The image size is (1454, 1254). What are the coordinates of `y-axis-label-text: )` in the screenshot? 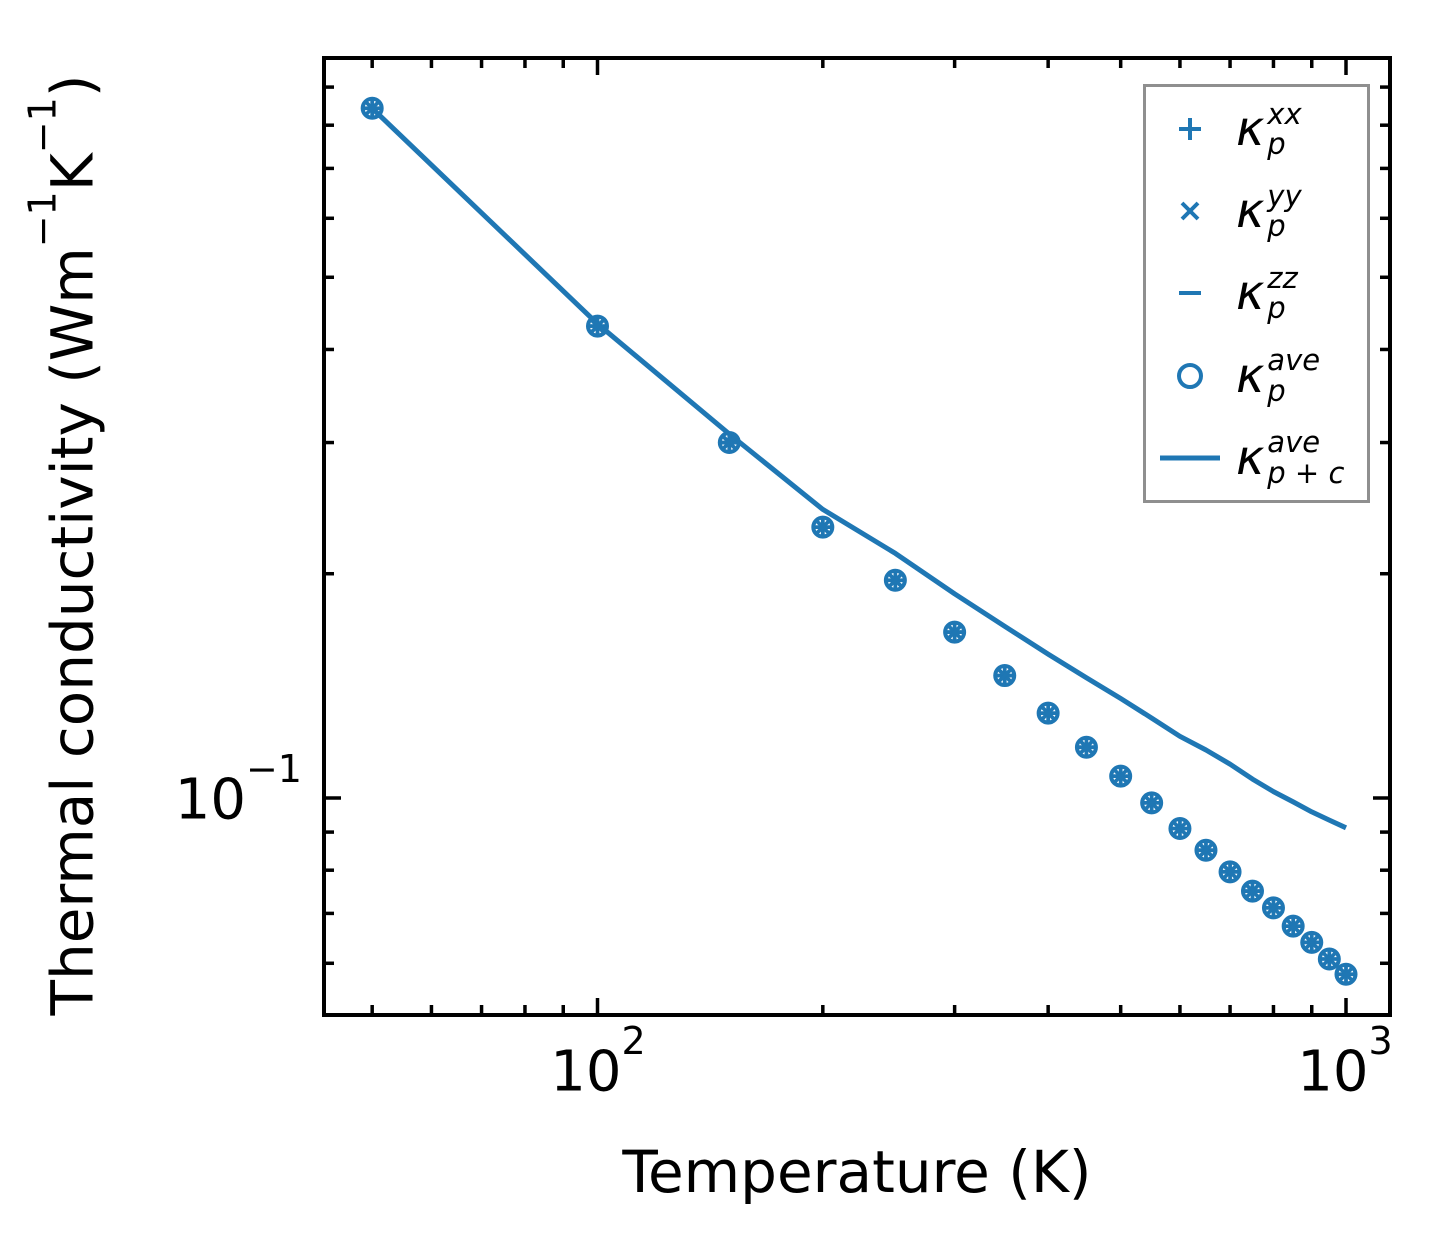 It's located at (72, 86).